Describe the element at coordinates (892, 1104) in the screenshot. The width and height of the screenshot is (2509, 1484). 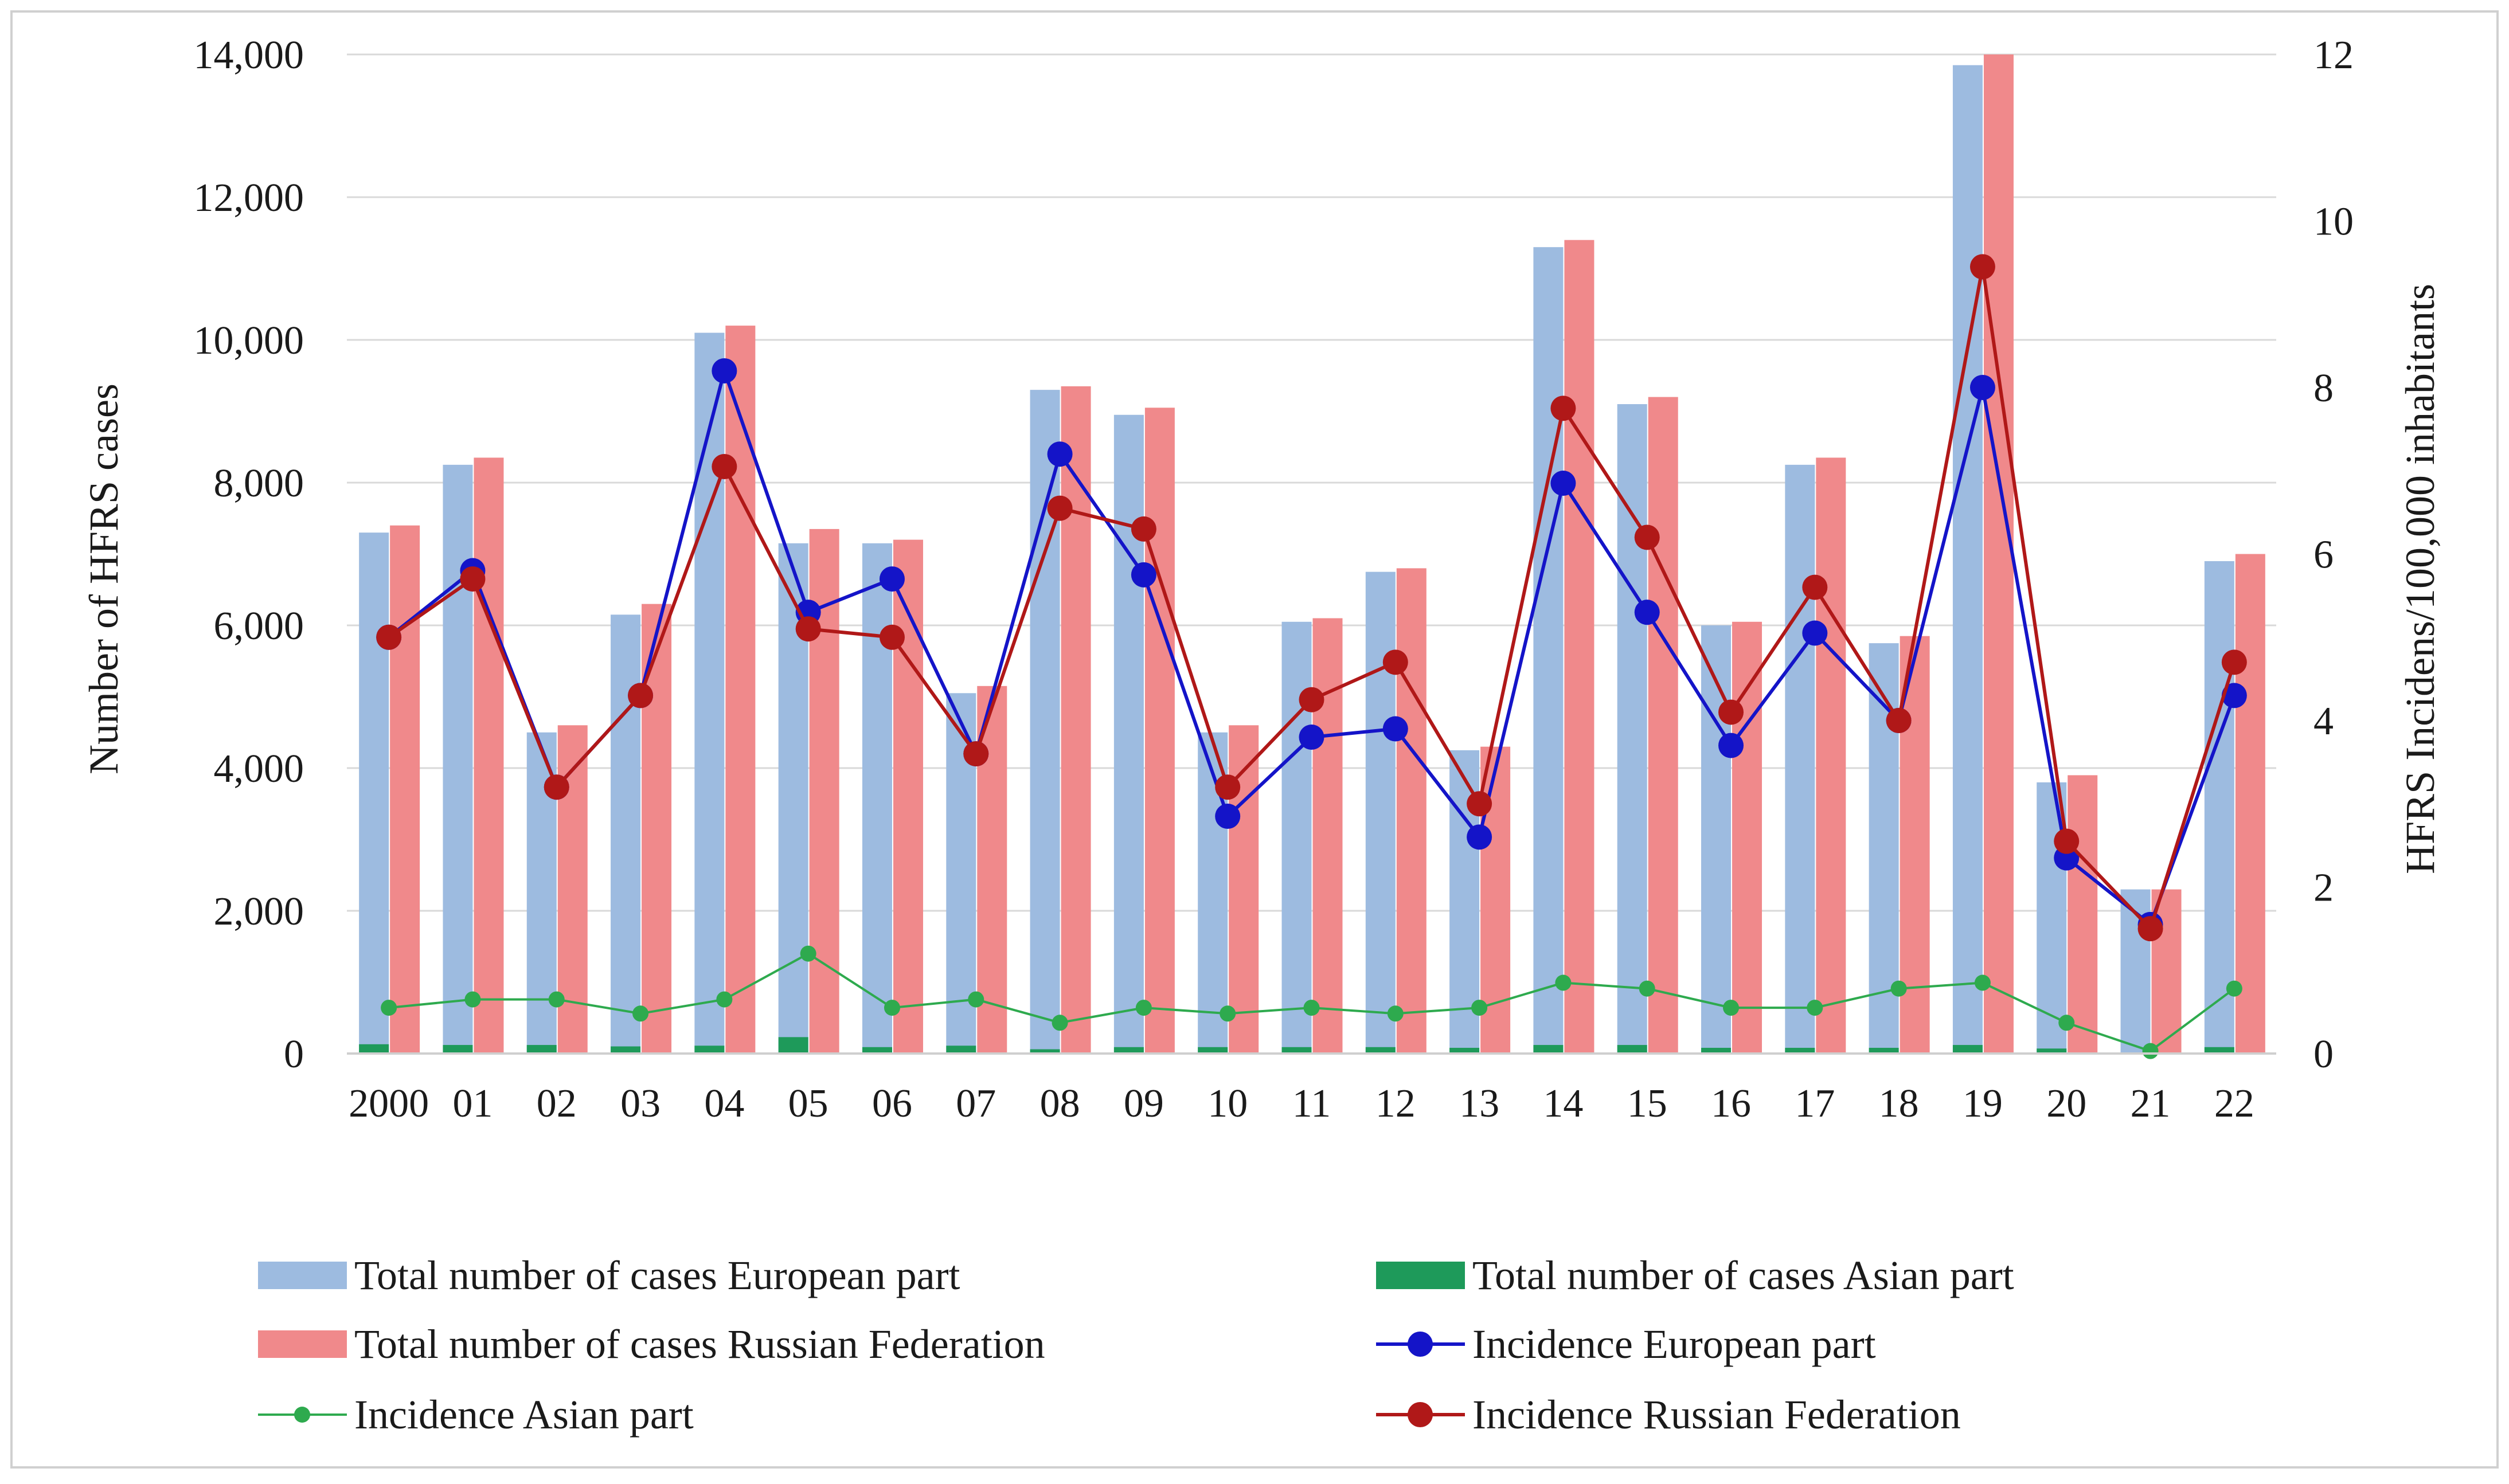
I see `x-tick-label: 06` at that location.